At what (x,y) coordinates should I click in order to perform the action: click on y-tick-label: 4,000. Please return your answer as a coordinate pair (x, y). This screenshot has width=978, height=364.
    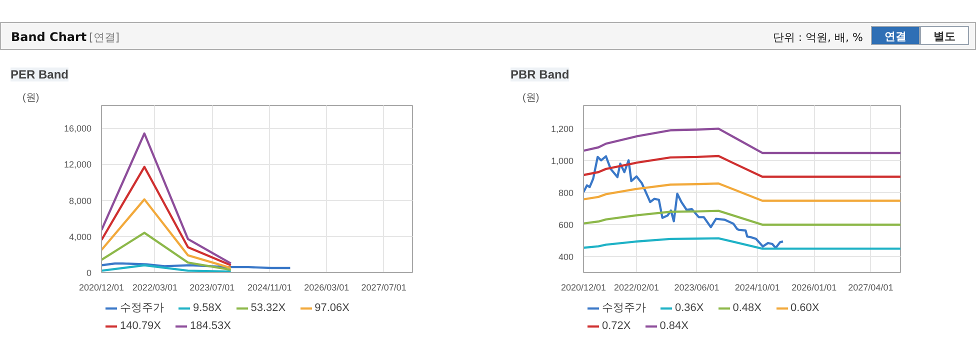
    Looking at the image, I should click on (80, 237).